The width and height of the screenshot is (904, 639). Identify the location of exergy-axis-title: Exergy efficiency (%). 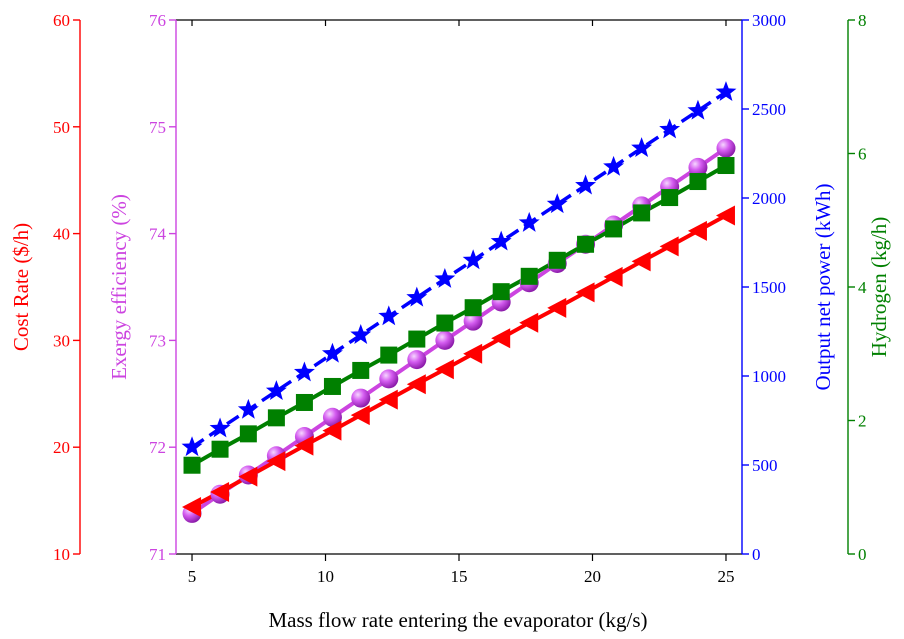
(119, 287).